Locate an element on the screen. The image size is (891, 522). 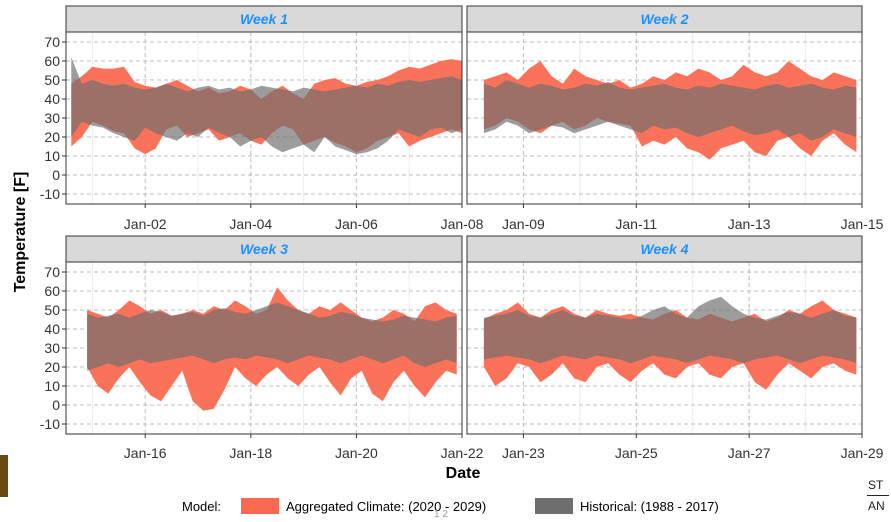
x-tick-label: Jan-22 is located at coordinates (462, 453).